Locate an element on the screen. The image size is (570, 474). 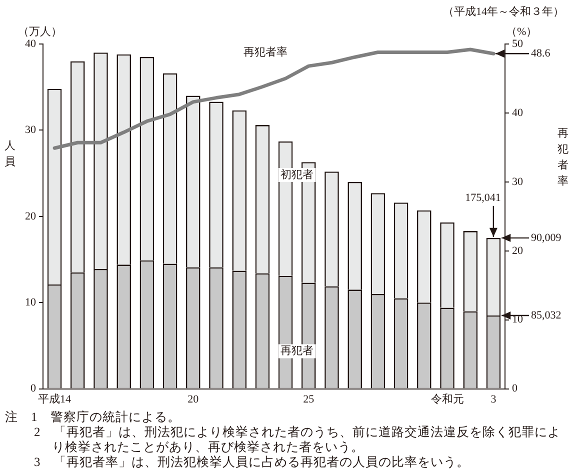
y-tick-label: 40 is located at coordinates (30, 44).